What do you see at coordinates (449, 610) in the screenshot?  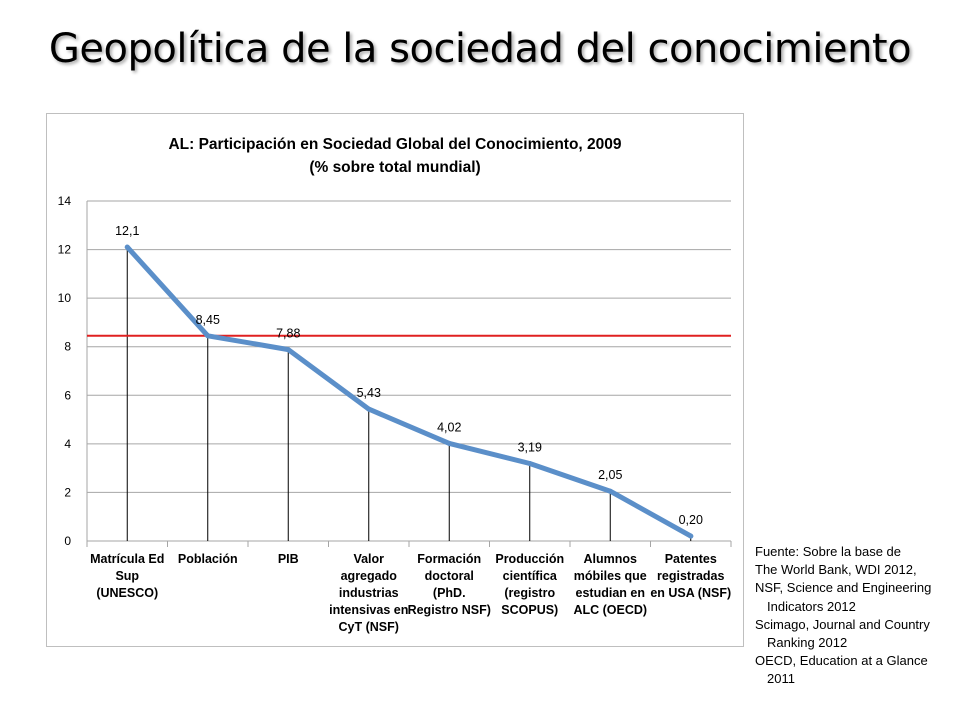 I see `x-category-label: Registro NSF)` at bounding box center [449, 610].